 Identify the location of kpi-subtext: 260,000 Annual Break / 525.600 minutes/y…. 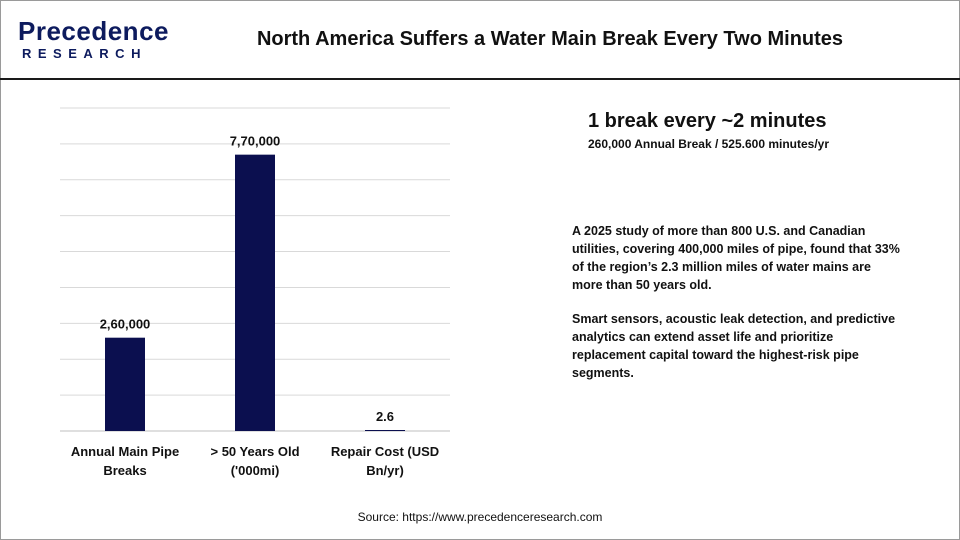
(709, 144).